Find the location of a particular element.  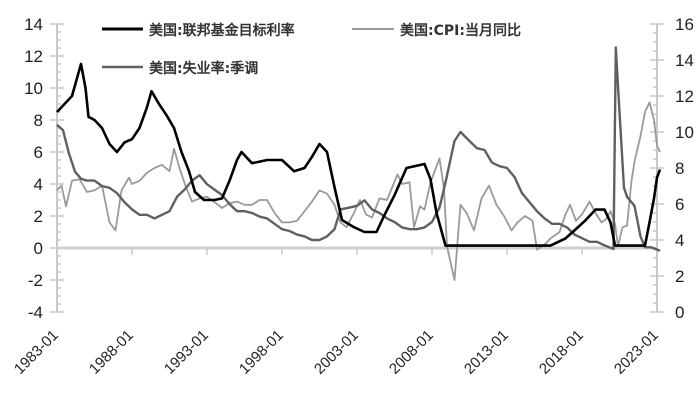

left-tick-label: 10 is located at coordinates (33, 88).